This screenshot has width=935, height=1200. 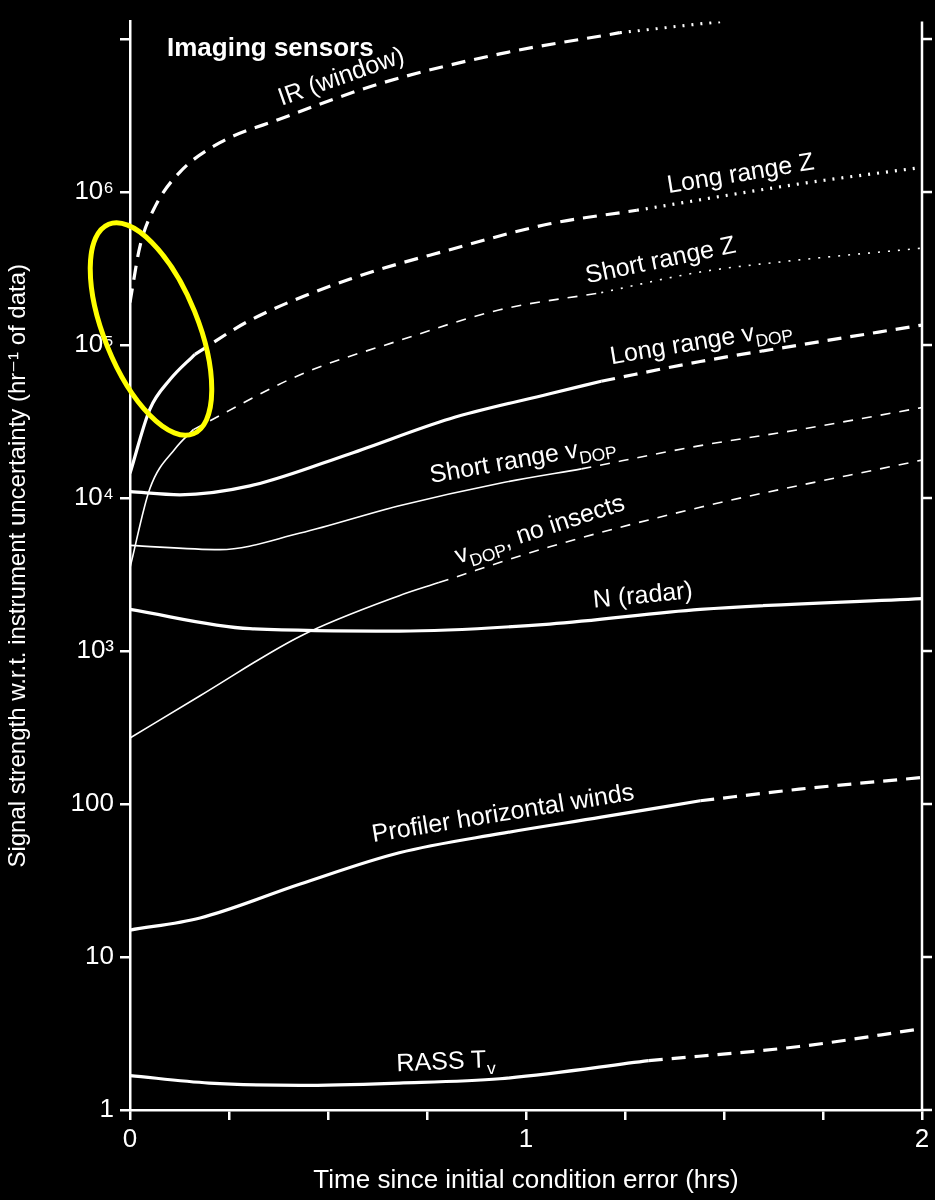 I want to click on series-label: RASS Tv, so click(x=446, y=1061).